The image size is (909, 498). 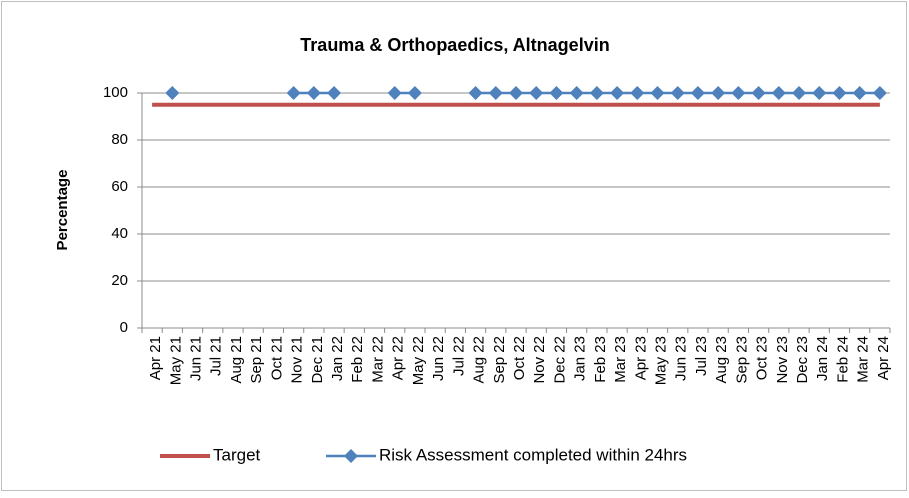 What do you see at coordinates (62, 210) in the screenshot?
I see `y-axis-label: Percentage` at bounding box center [62, 210].